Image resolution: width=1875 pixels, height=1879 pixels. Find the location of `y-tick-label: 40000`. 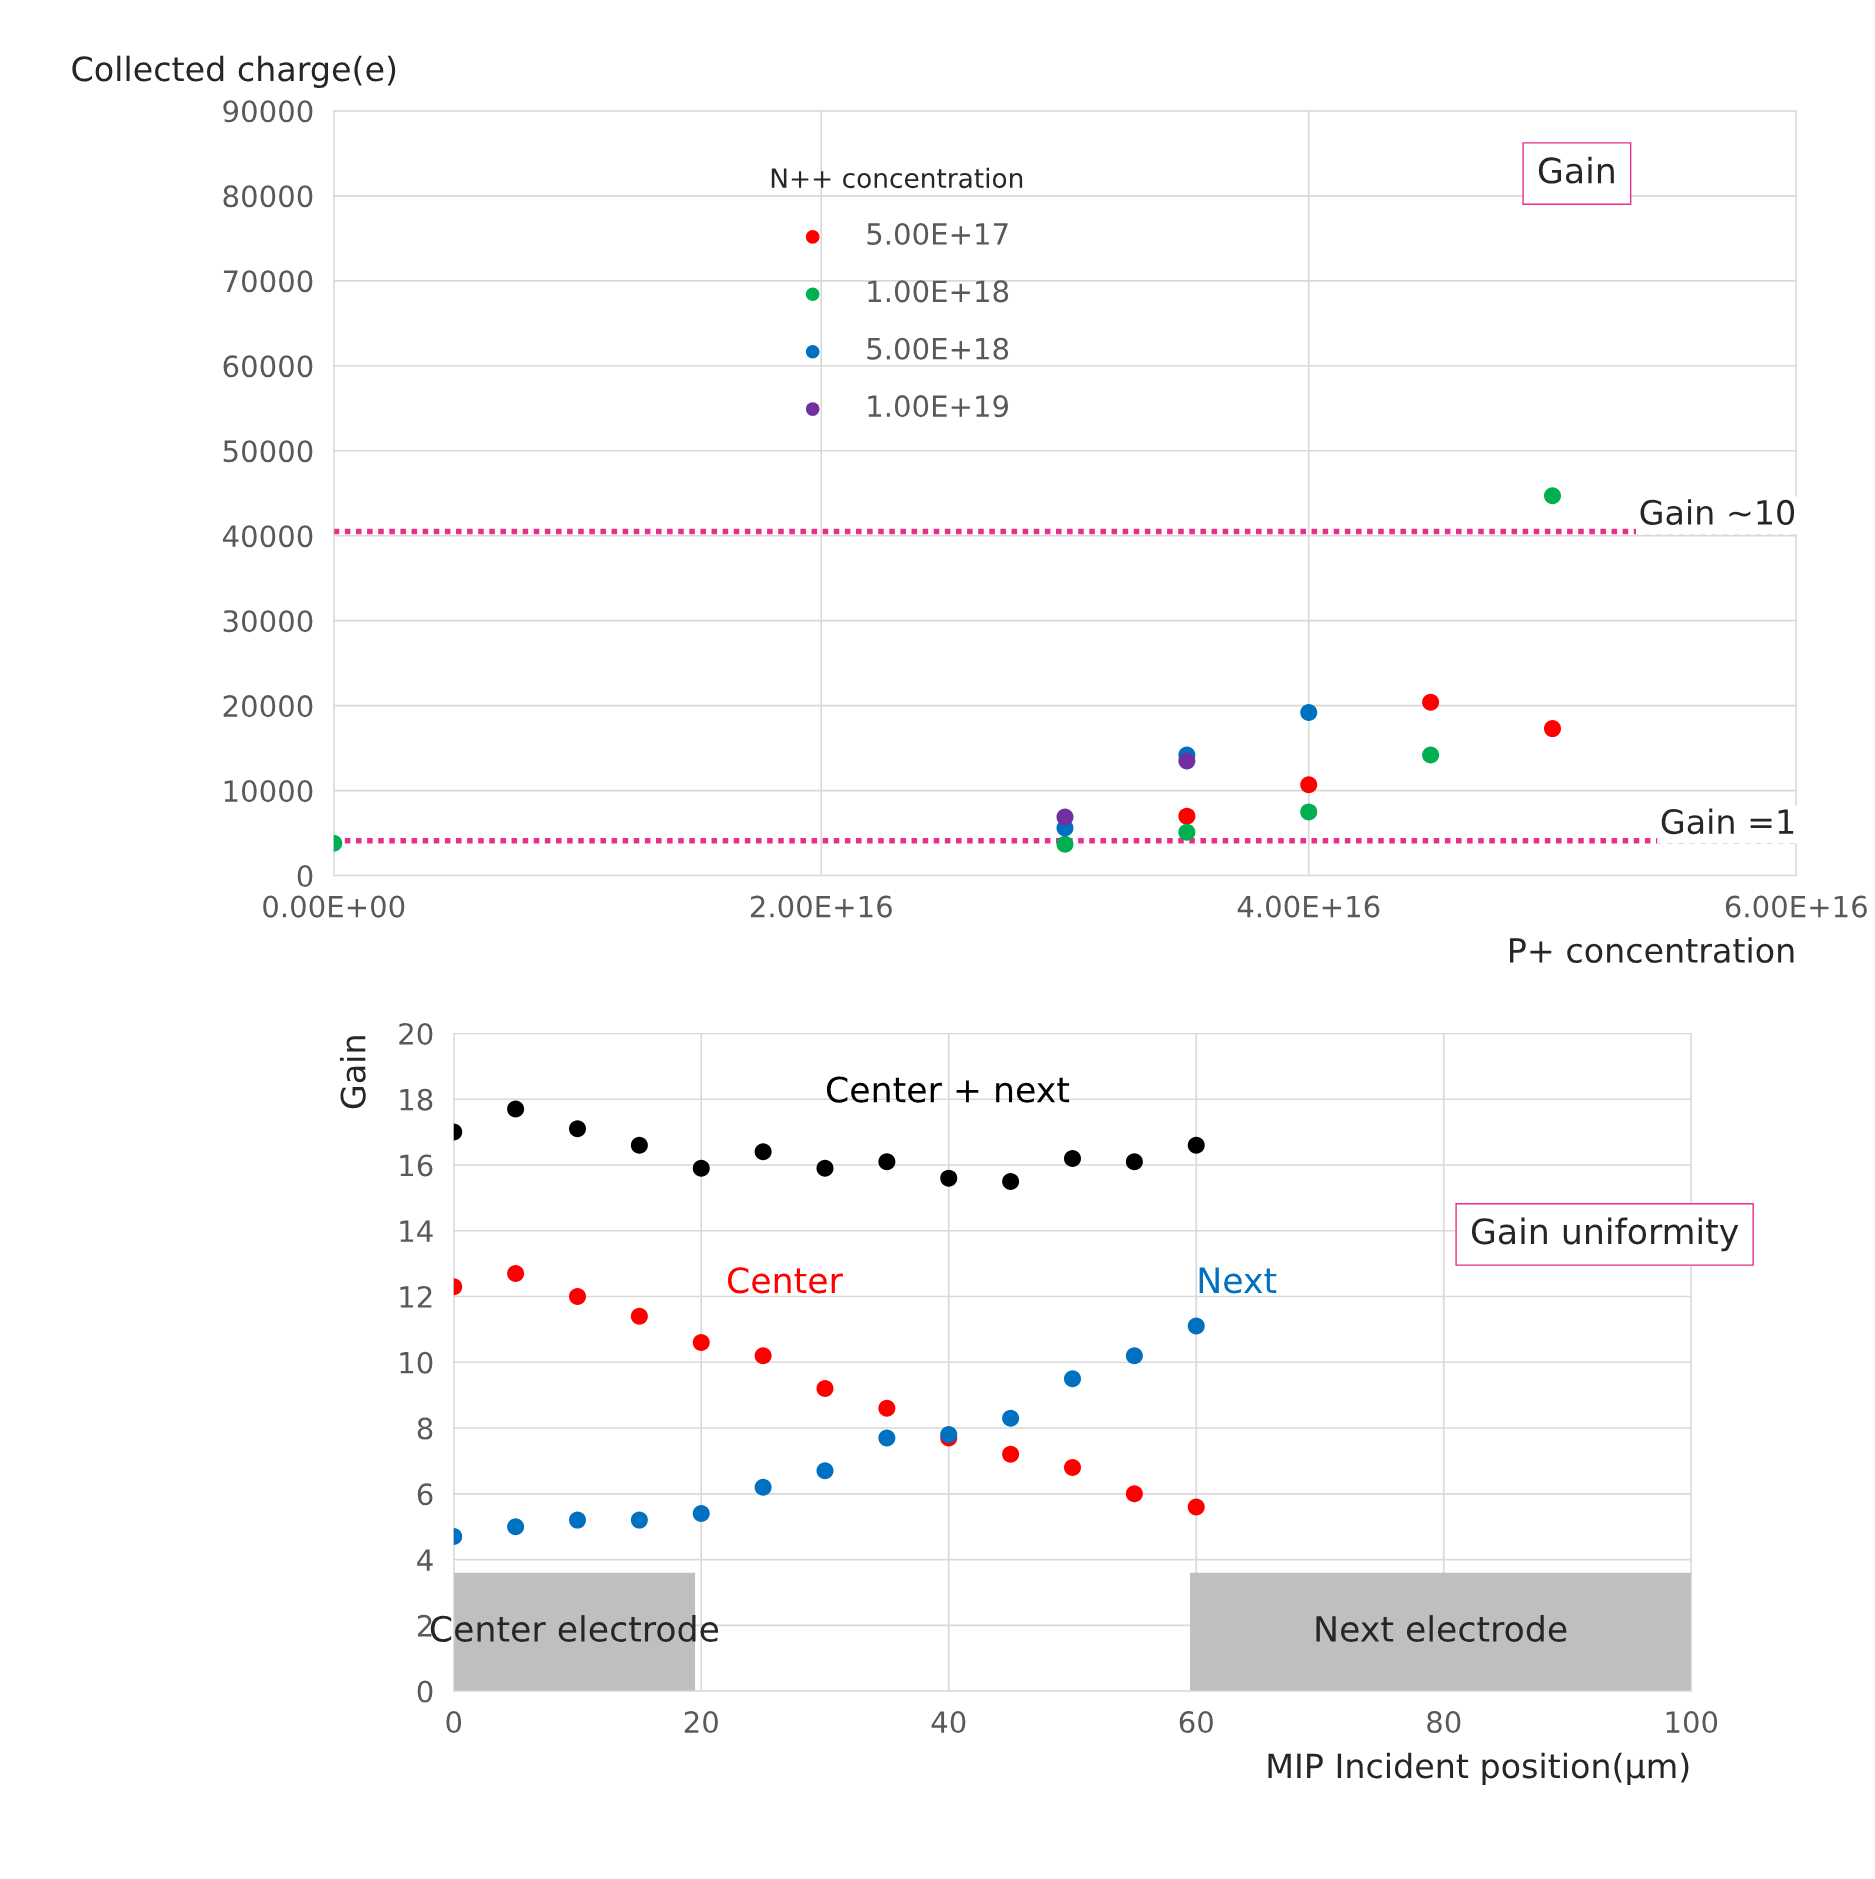

y-tick-label: 40000 is located at coordinates (267, 536).